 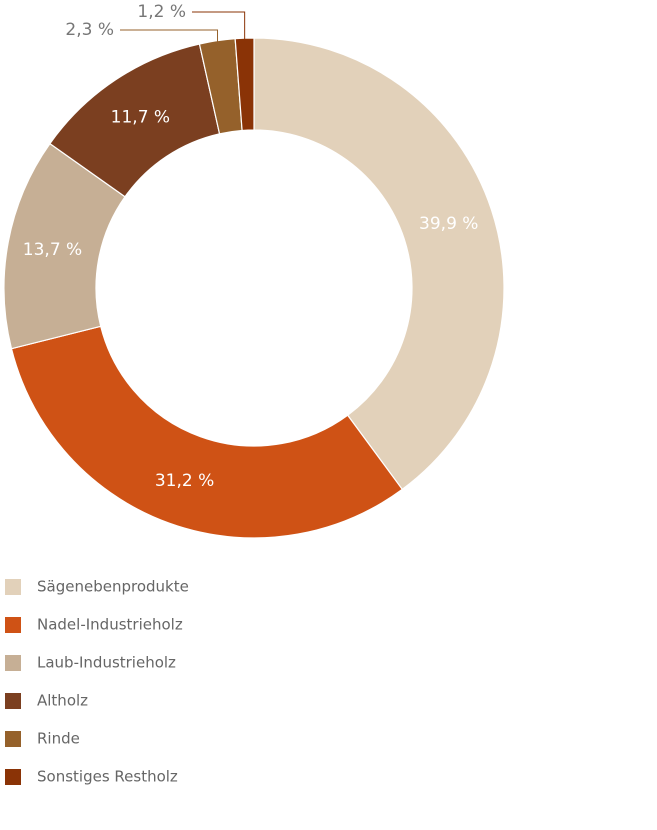 What do you see at coordinates (113, 587) in the screenshot?
I see `legend-label: Sägenebenprodukte` at bounding box center [113, 587].